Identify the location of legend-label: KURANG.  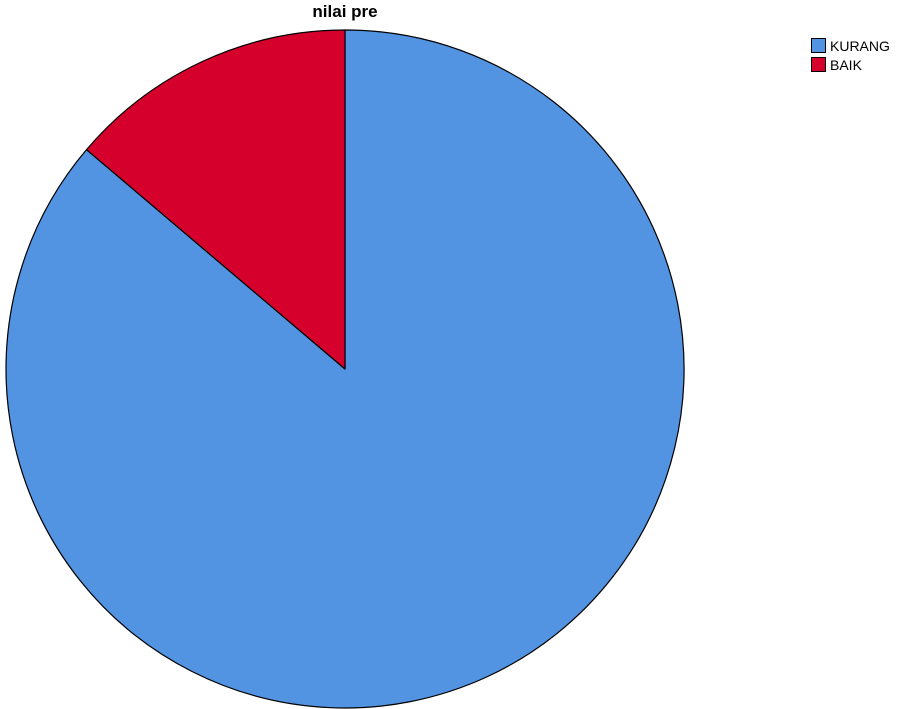
(860, 45).